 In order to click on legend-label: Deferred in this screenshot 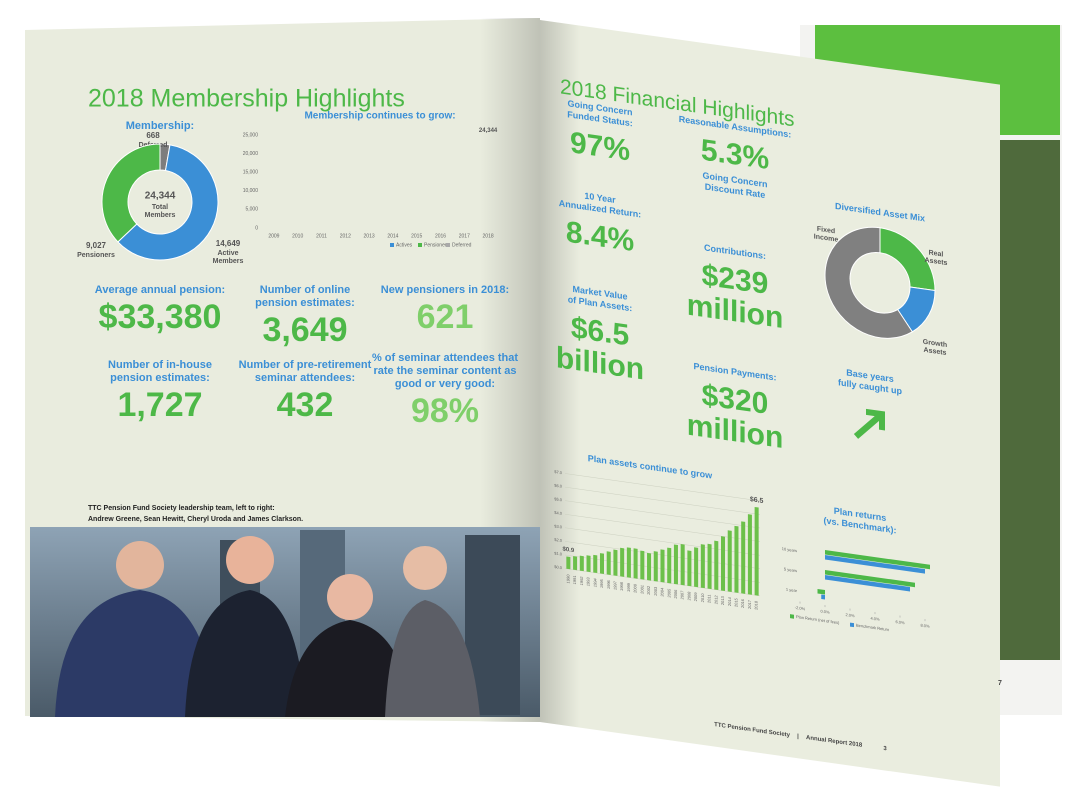, I will do `click(462, 245)`.